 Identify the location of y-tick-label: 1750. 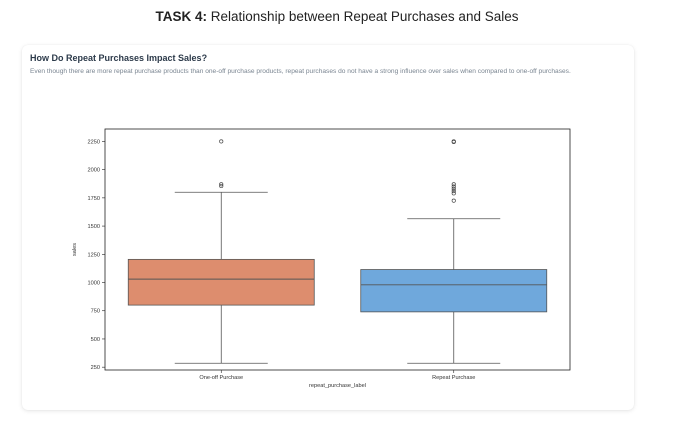
(94, 199).